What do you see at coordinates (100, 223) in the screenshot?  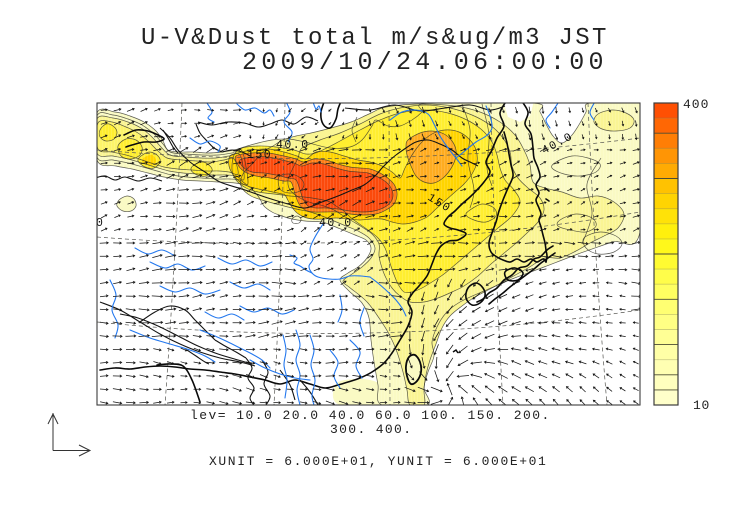 I see `svg-text: 0` at bounding box center [100, 223].